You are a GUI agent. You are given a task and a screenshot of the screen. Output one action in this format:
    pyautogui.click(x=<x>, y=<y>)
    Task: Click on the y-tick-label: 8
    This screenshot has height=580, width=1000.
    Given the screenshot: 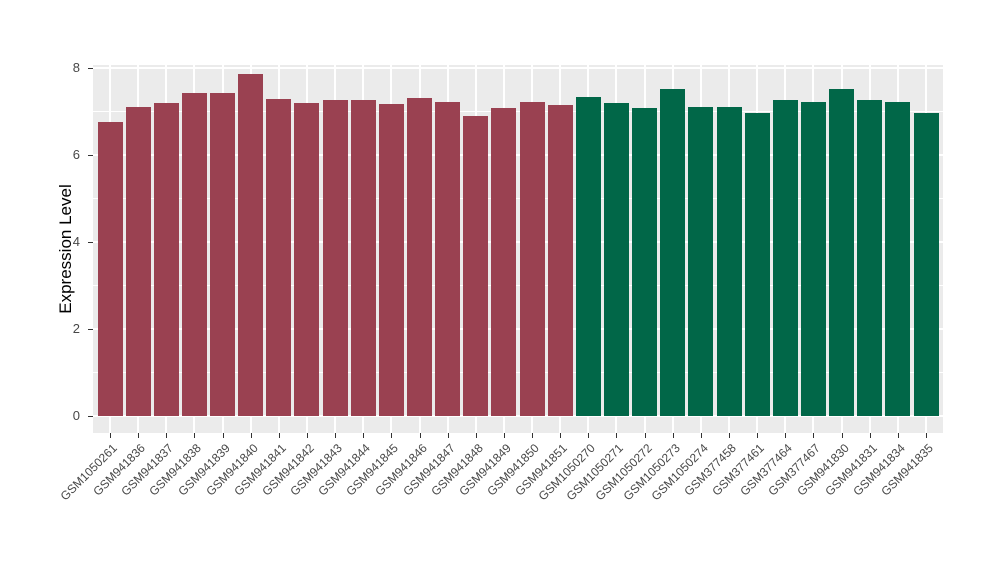 What is the action you would take?
    pyautogui.click(x=76, y=67)
    